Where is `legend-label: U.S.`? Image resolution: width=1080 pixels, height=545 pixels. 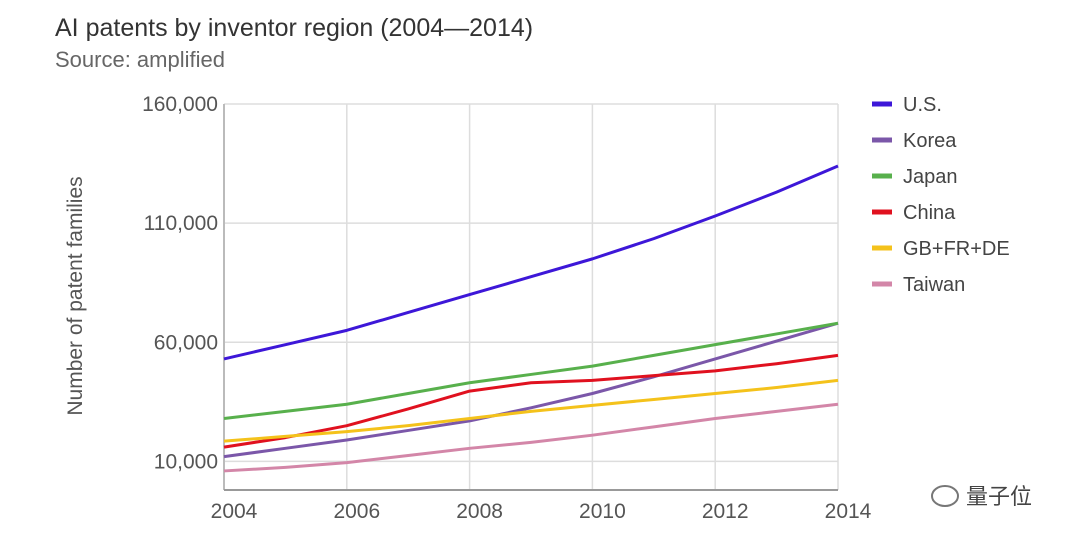
legend-label: U.S. is located at coordinates (922, 105).